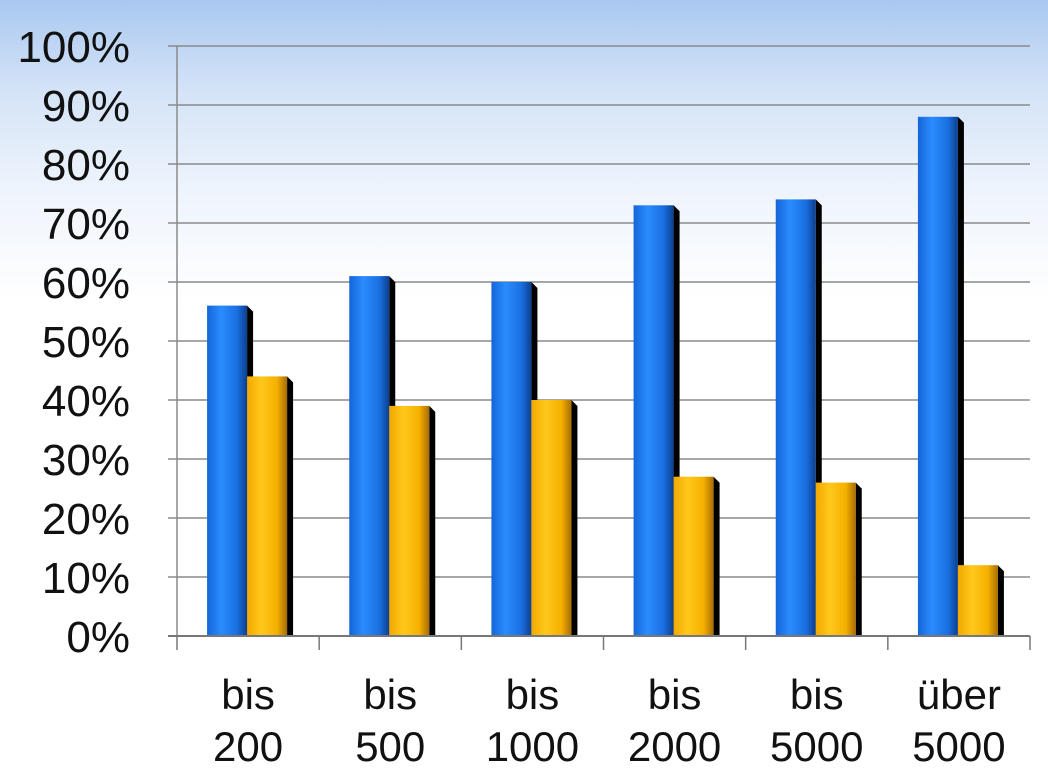 This screenshot has width=1048, height=769. I want to click on x-tick-label: bis 200, so click(248, 720).